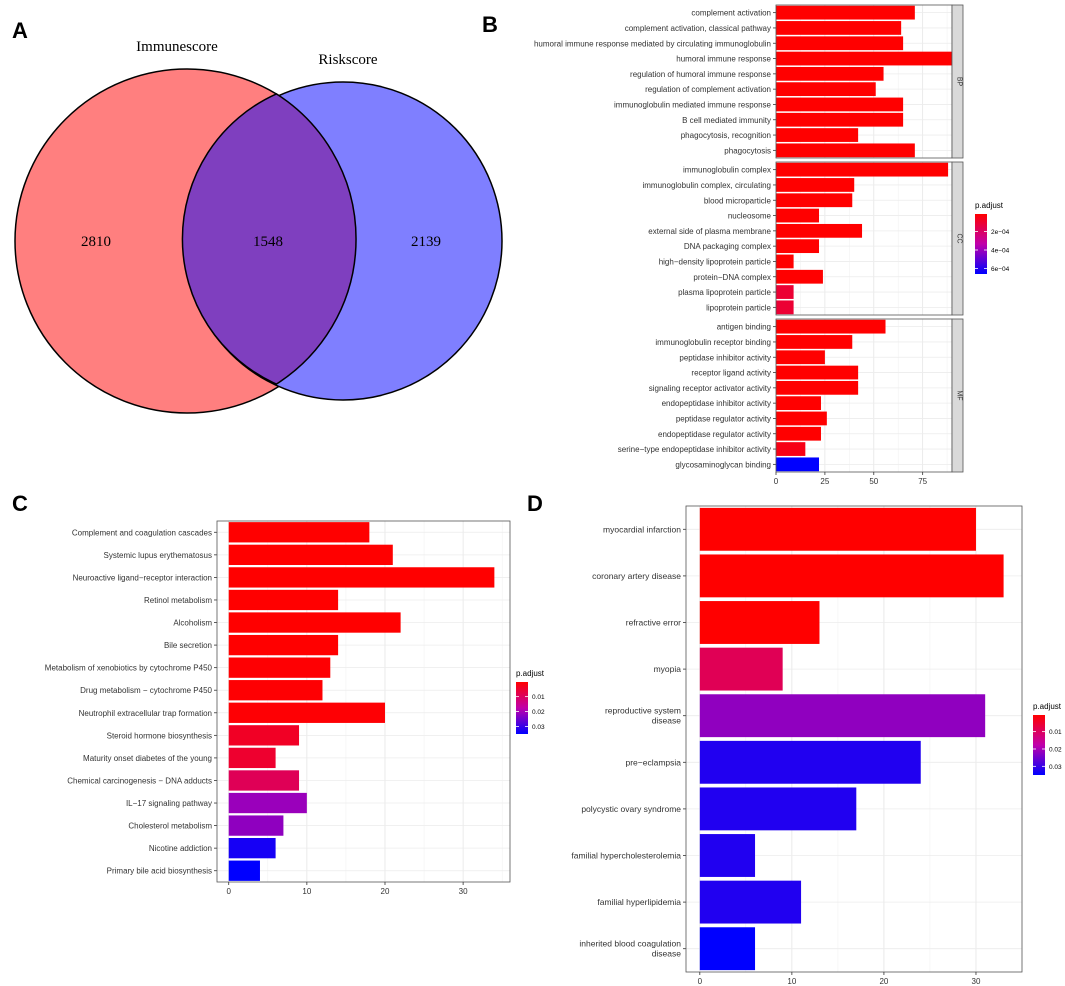 The image size is (1065, 986). What do you see at coordinates (750, 216) in the screenshot?
I see `category-label: nucleosome` at bounding box center [750, 216].